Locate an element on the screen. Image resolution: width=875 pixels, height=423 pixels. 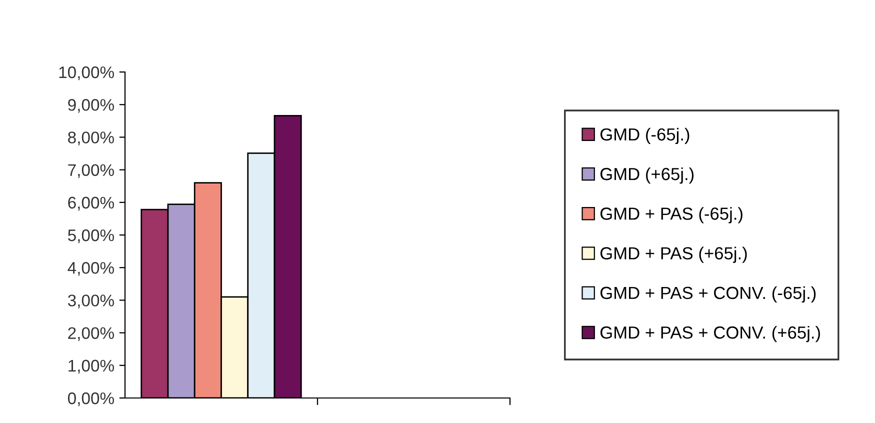
y-tick-label: 9,00% is located at coordinates (91, 106).